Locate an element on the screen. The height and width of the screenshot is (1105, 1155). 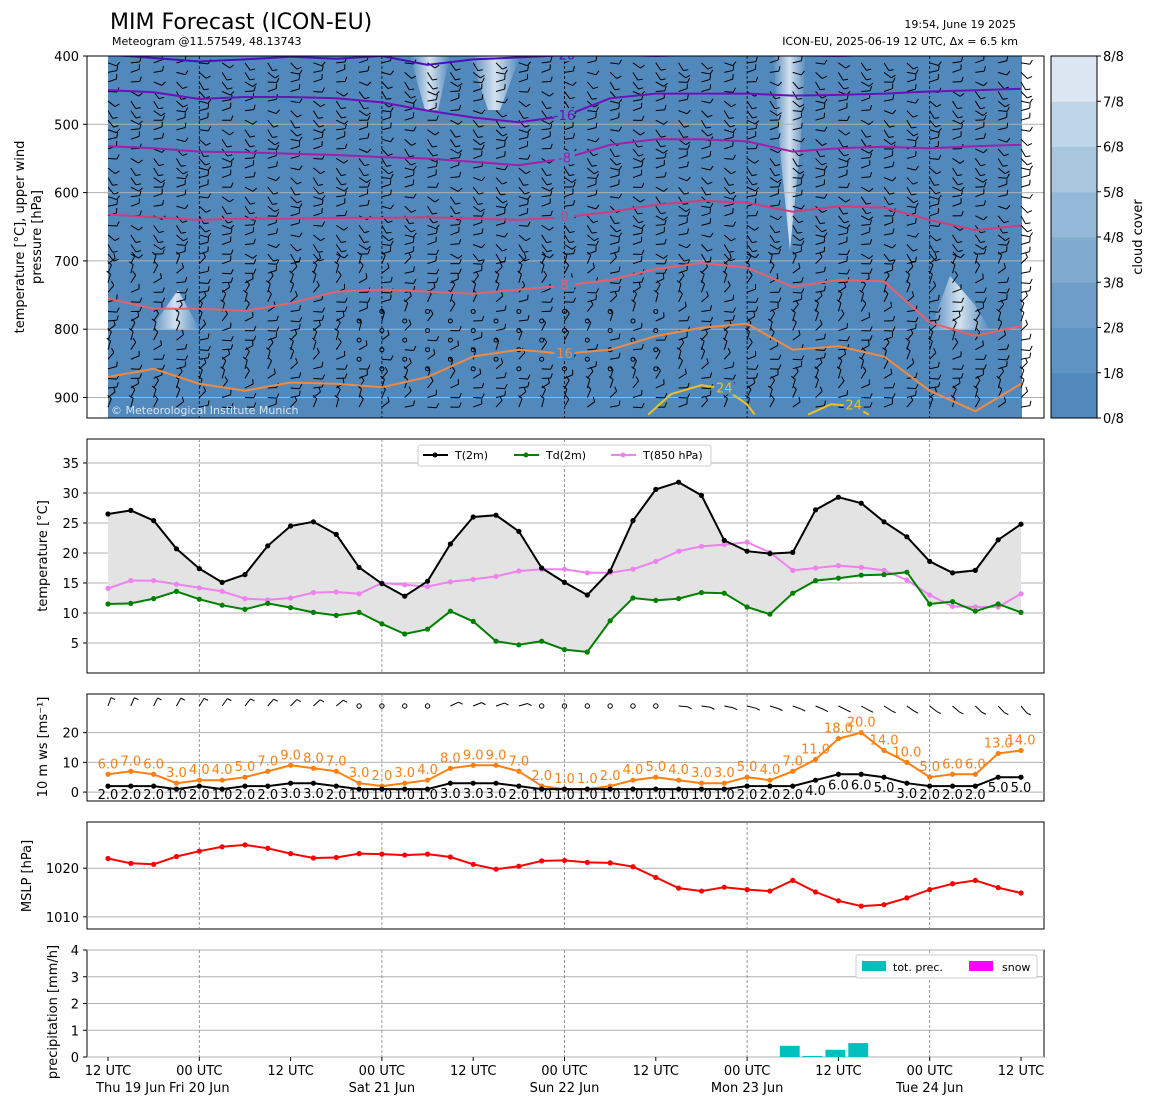
t2m-point is located at coordinates (610, 571).